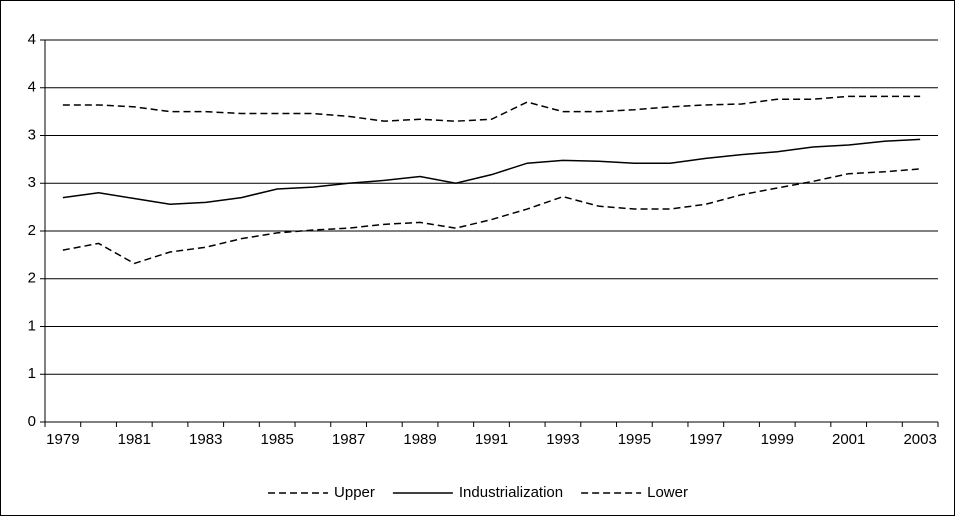 This screenshot has height=517, width=956. What do you see at coordinates (667, 492) in the screenshot?
I see `legend-label: Lower` at bounding box center [667, 492].